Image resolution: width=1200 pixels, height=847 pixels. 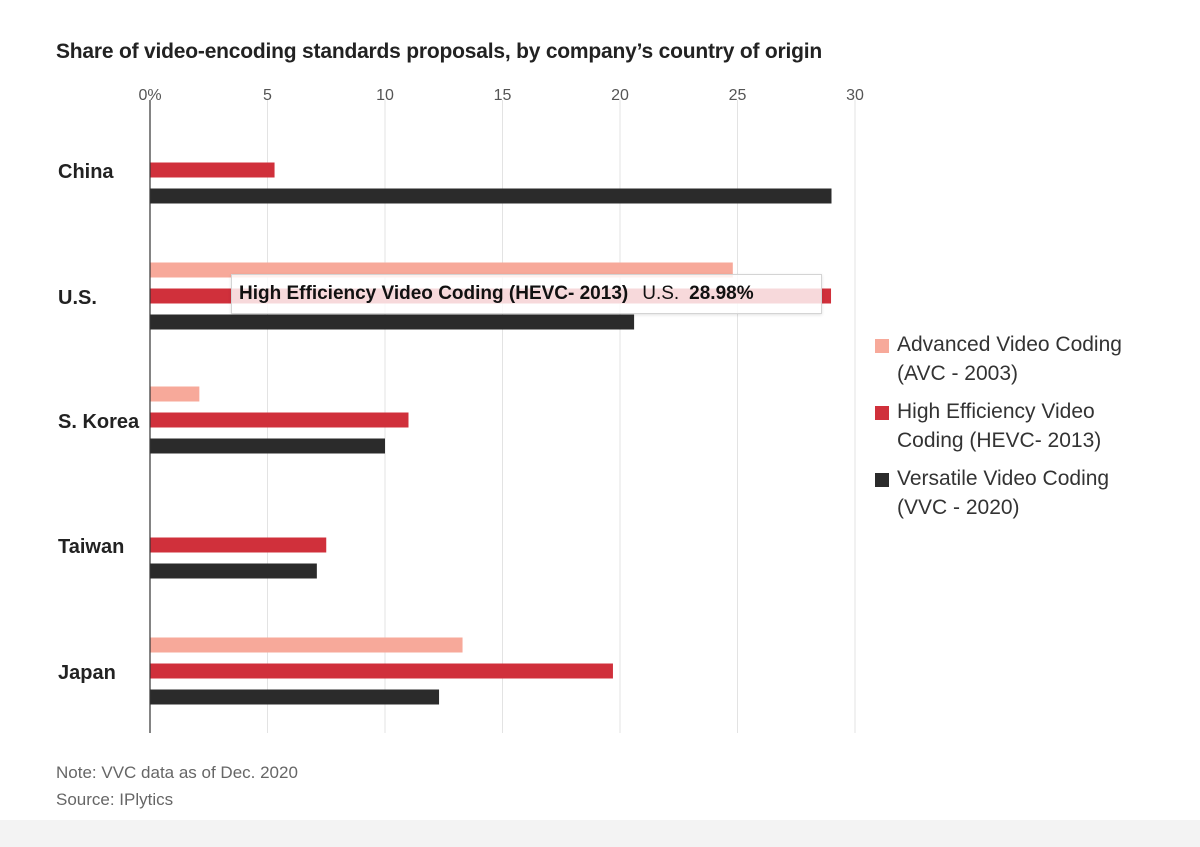 I want to click on chart-note: Note: VVC data as of Dec. 2020, so click(x=177, y=772).